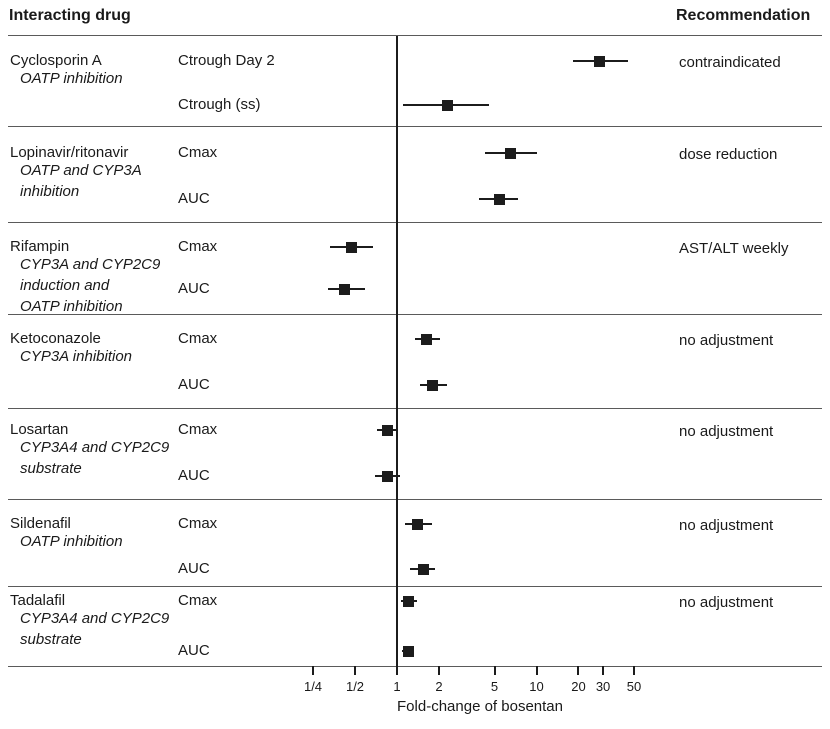  What do you see at coordinates (39, 429) in the screenshot?
I see `drug-name: Losartan` at bounding box center [39, 429].